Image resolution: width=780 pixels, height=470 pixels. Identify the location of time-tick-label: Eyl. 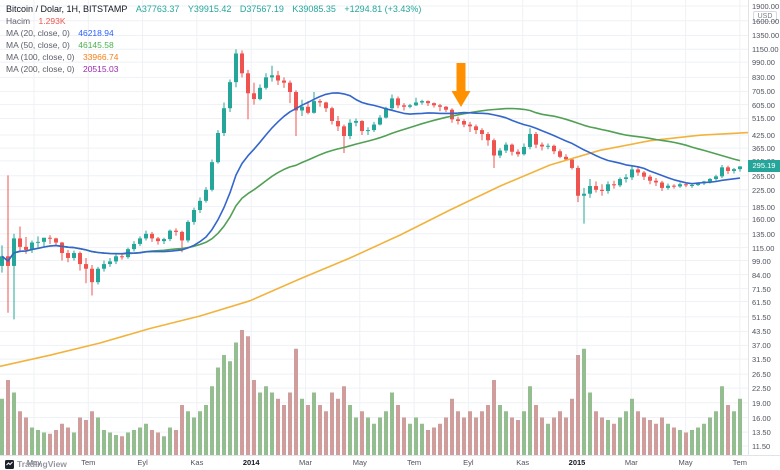
(468, 462).